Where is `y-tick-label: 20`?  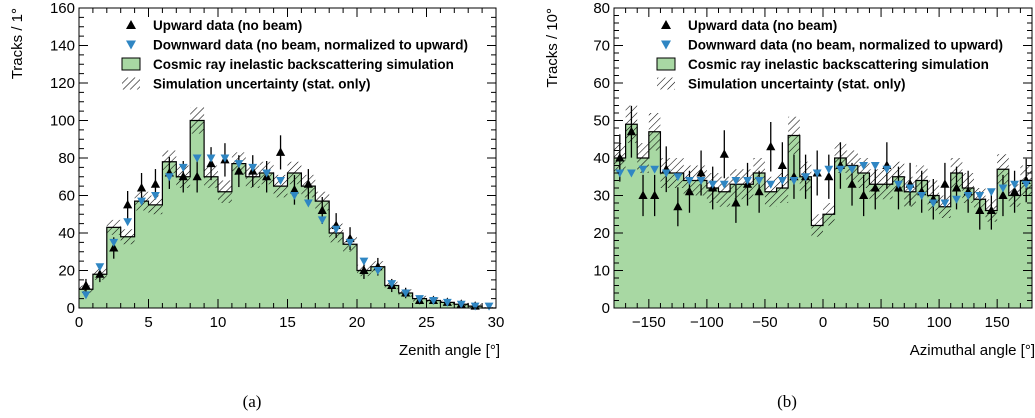
y-tick-label: 20 is located at coordinates (66, 271).